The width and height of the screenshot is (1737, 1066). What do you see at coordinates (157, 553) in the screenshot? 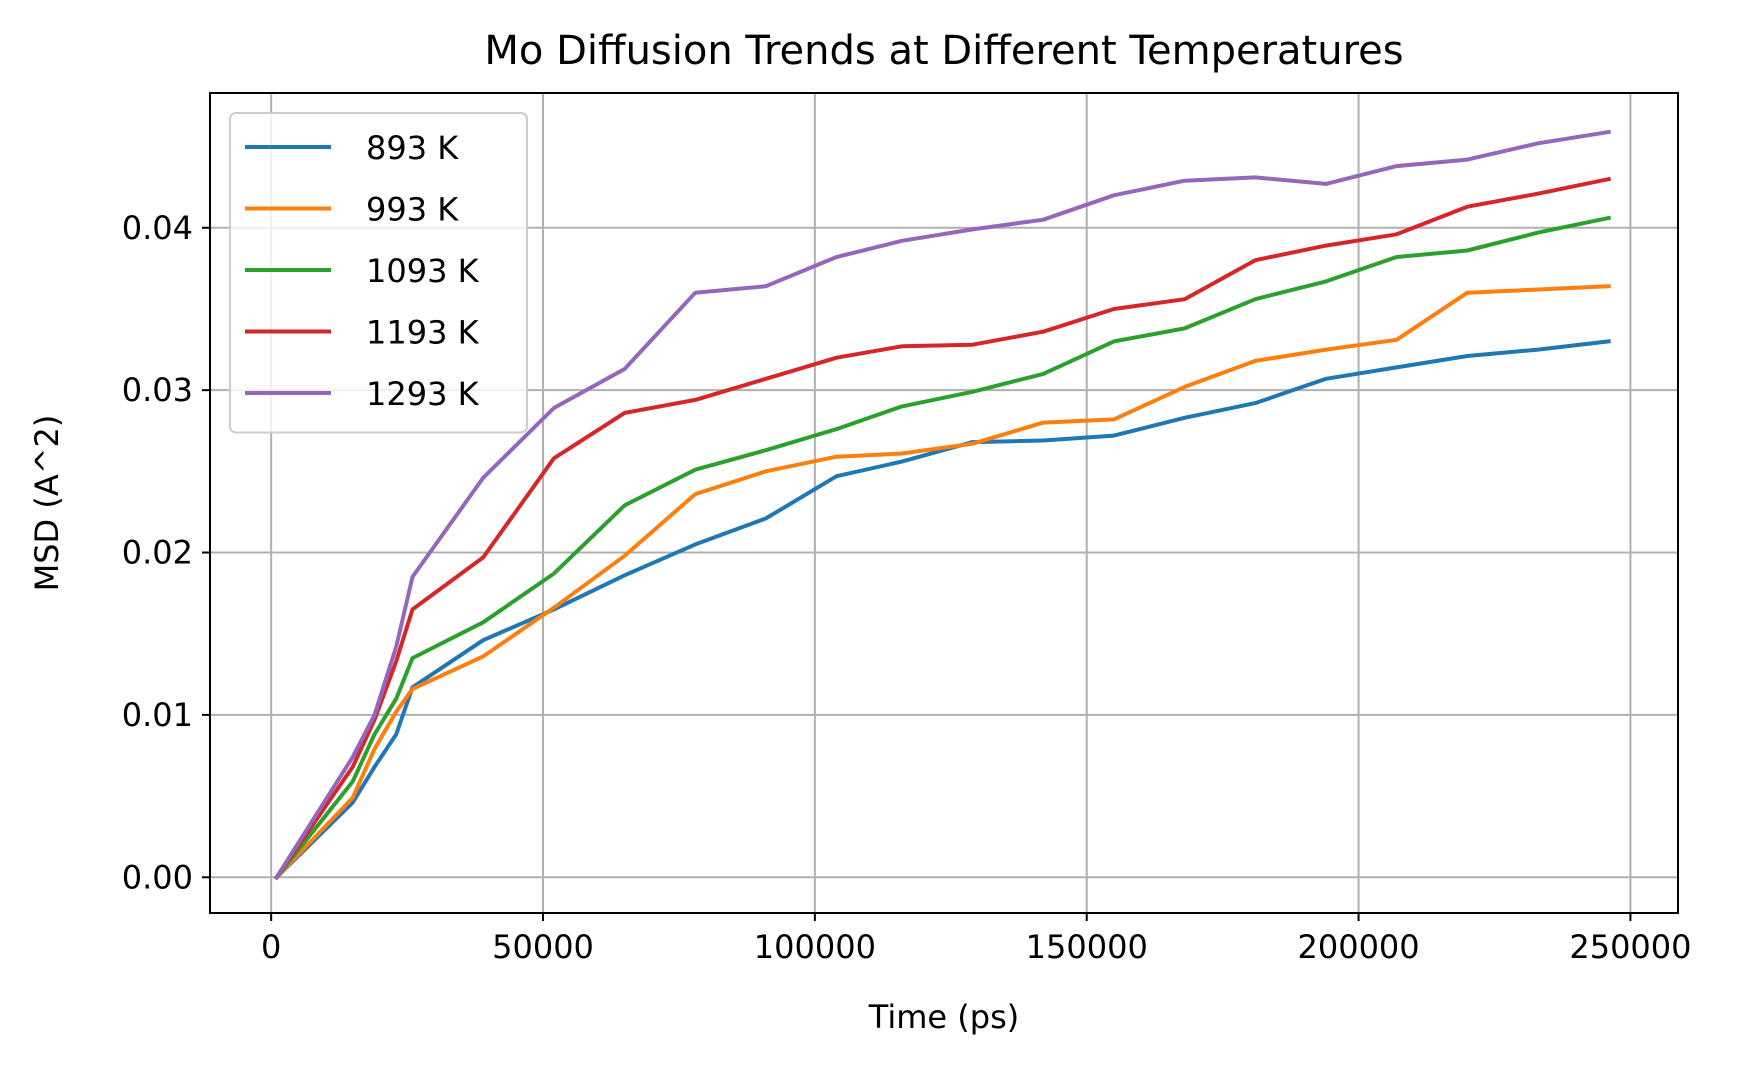
I see `y-tick-label: 0.02` at bounding box center [157, 553].